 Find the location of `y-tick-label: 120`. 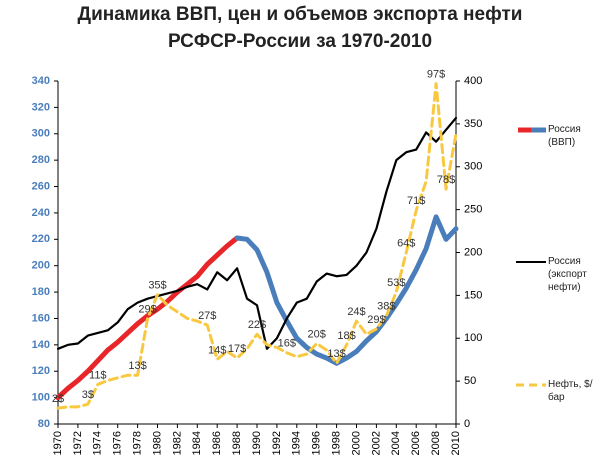

y-tick-label: 120 is located at coordinates (41, 371).